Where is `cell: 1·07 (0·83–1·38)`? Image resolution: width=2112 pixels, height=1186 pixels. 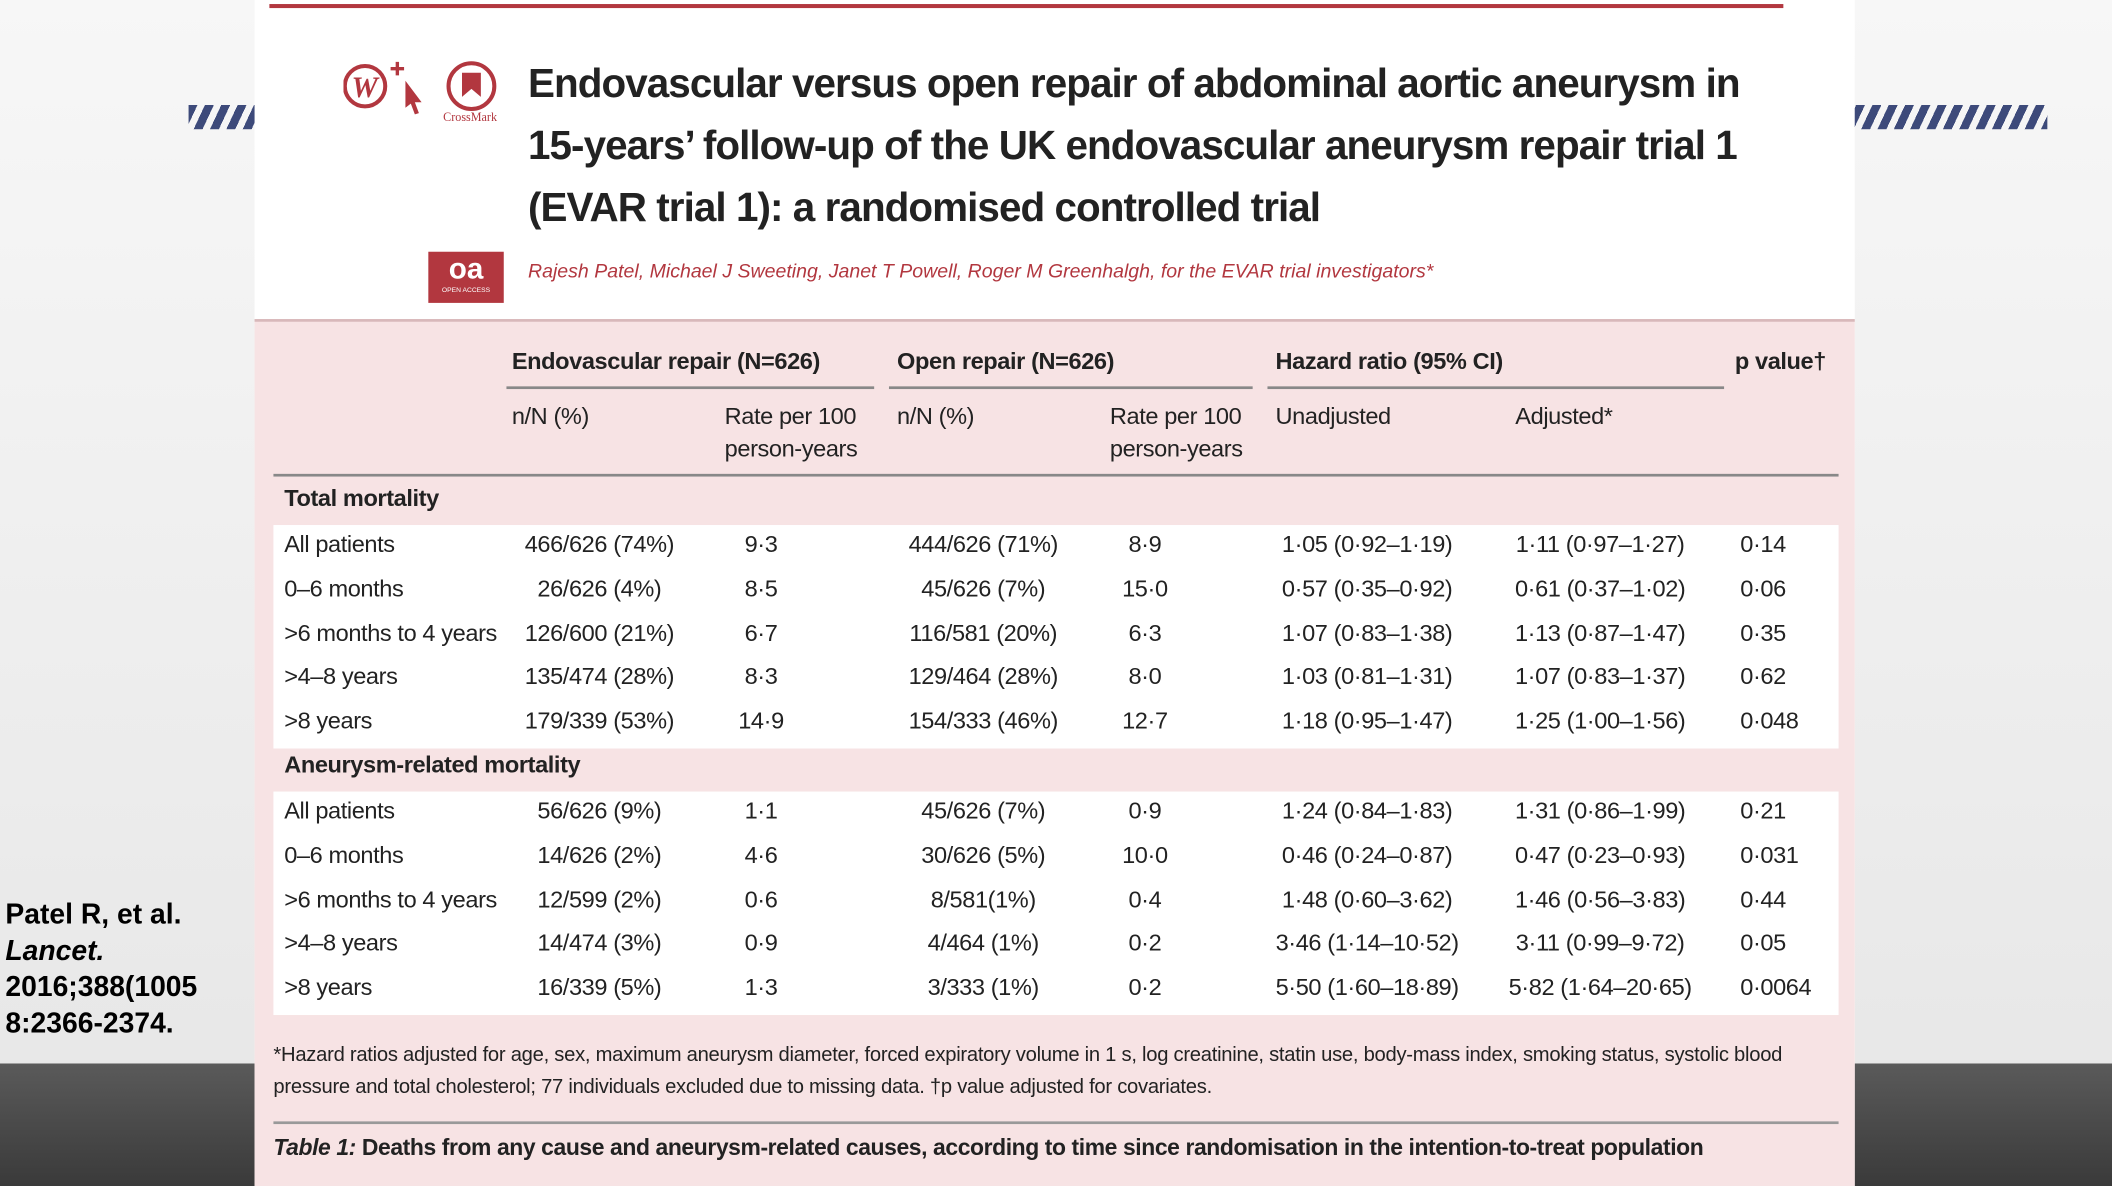
cell: 1·07 (0·83–1·38) is located at coordinates (1367, 632).